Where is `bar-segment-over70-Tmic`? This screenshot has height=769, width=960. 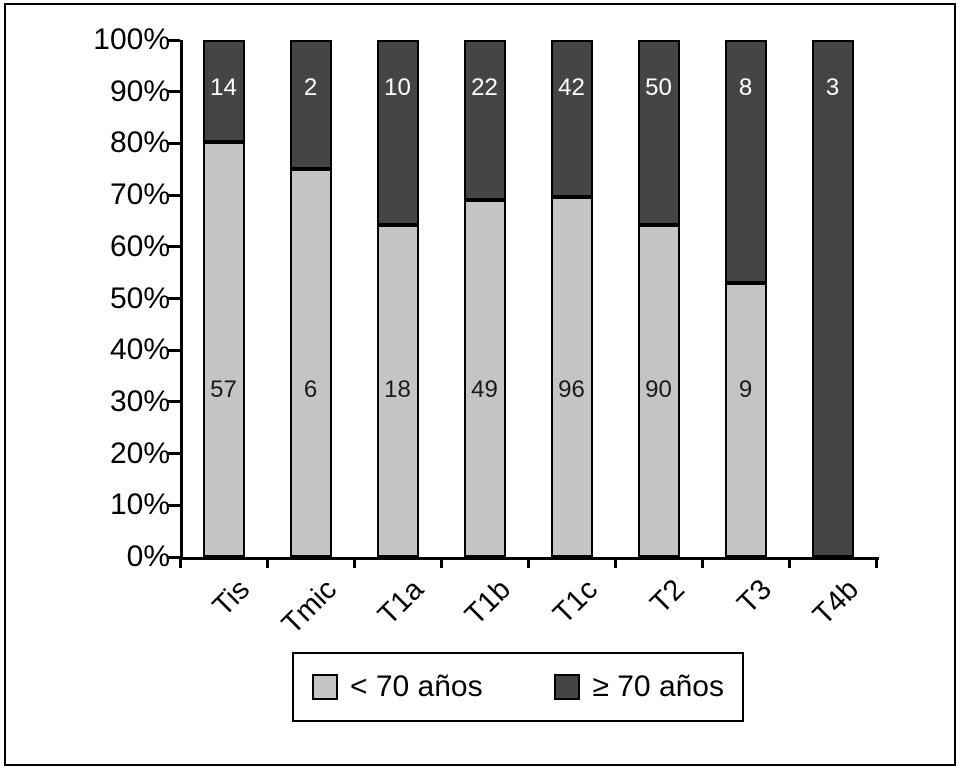
bar-segment-over70-Tmic is located at coordinates (310, 104).